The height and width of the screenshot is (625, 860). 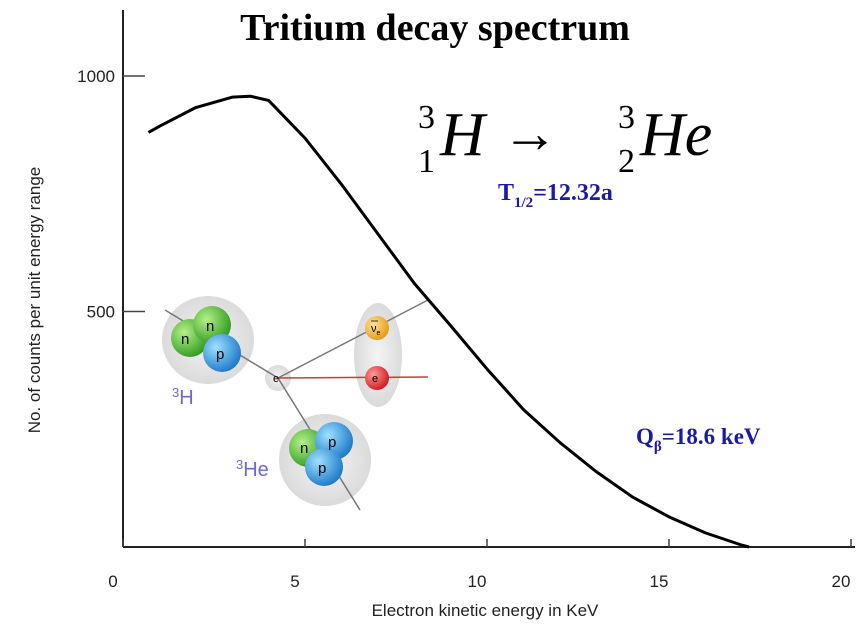 I want to click on half-life-sub: 1/2, so click(x=523, y=203).